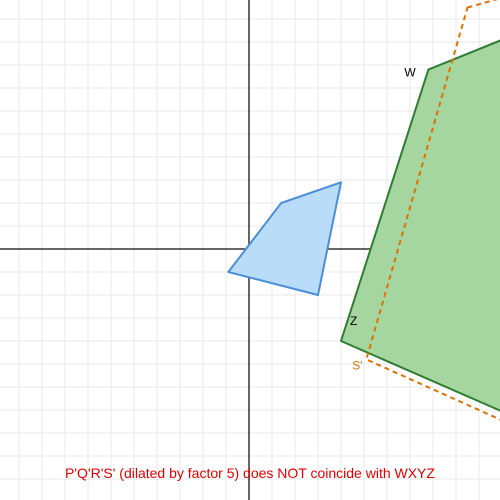 Image resolution: width=500 pixels, height=500 pixels. I want to click on vertex-label-s-prime: S', so click(357, 365).